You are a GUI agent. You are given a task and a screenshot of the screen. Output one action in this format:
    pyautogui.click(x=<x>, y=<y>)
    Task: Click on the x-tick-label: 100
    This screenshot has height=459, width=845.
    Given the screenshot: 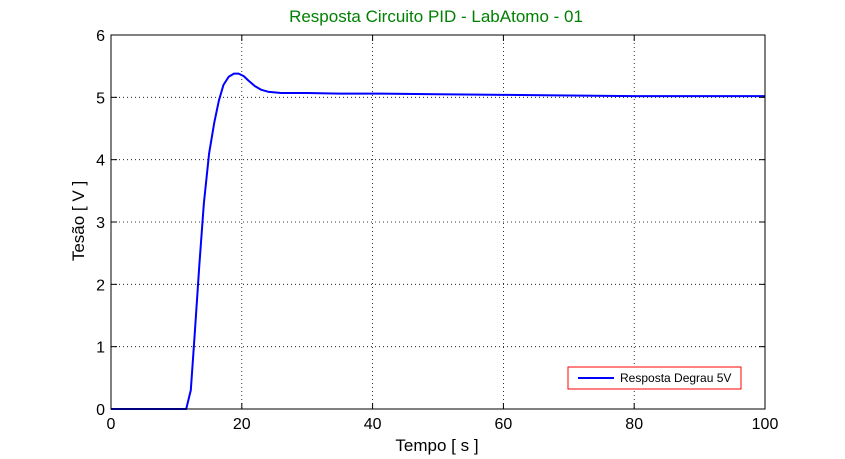 What is the action you would take?
    pyautogui.click(x=765, y=424)
    